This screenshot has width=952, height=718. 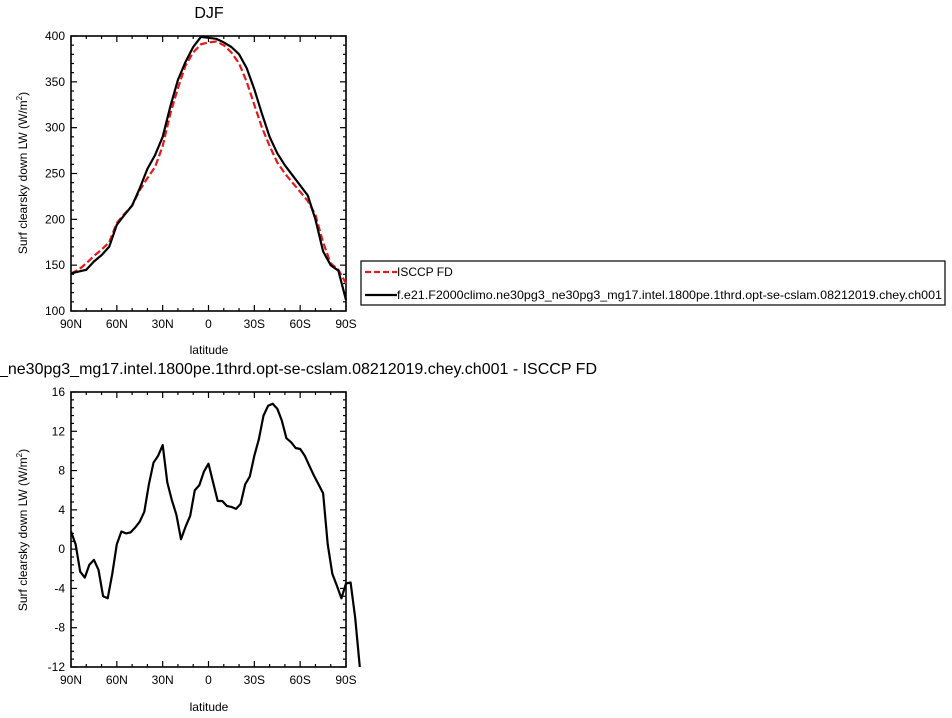 What do you see at coordinates (209, 350) in the screenshot?
I see `top-x-axis-label: latitude` at bounding box center [209, 350].